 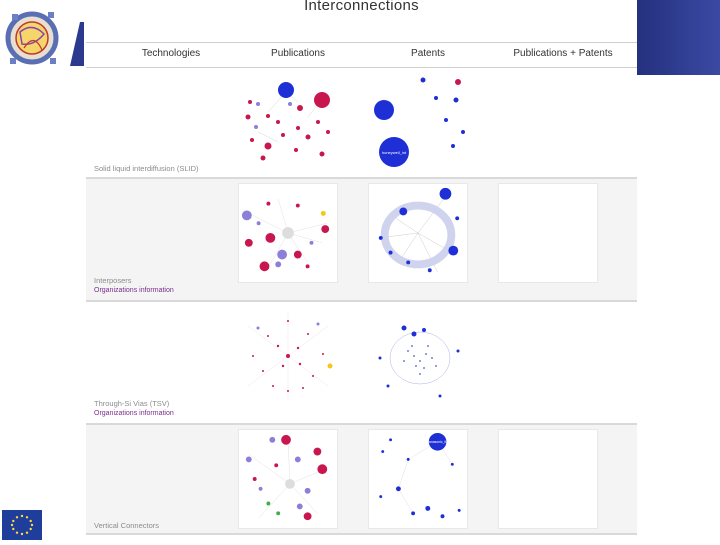 I want to click on row-label-tsv: Through-Si Vias (TSV), so click(x=132, y=403).